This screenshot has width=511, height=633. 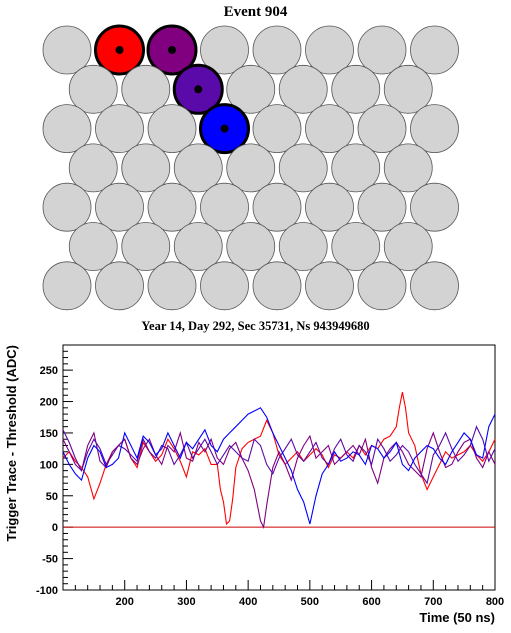 I want to click on x-tick-label: 400, so click(x=248, y=602).